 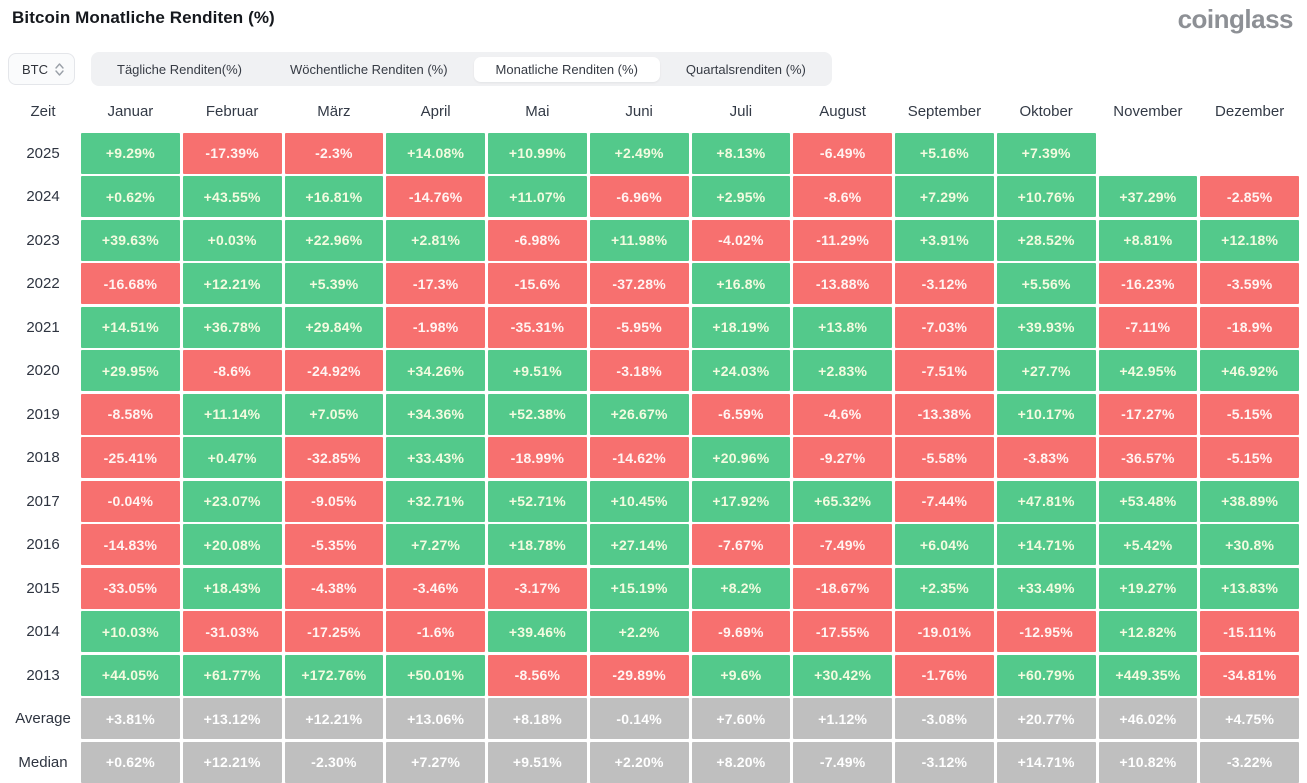 I want to click on return-cell: +172.76%, so click(x=334, y=675).